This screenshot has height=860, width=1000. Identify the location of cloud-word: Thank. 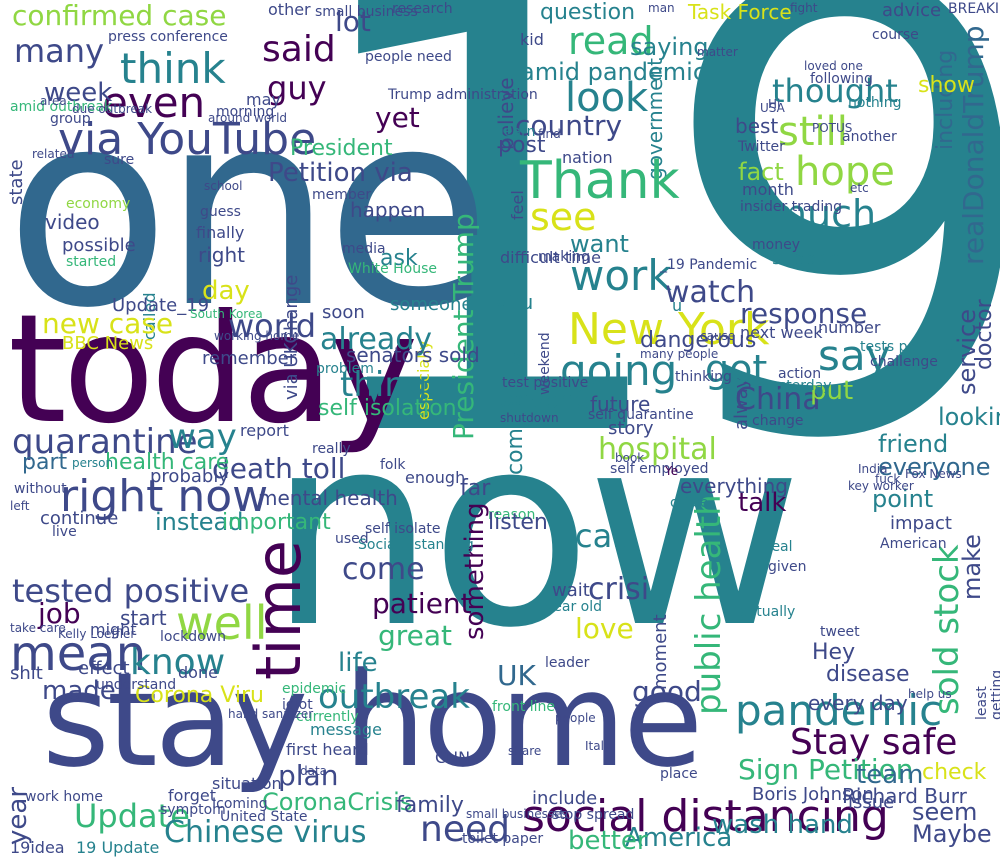
(600, 181).